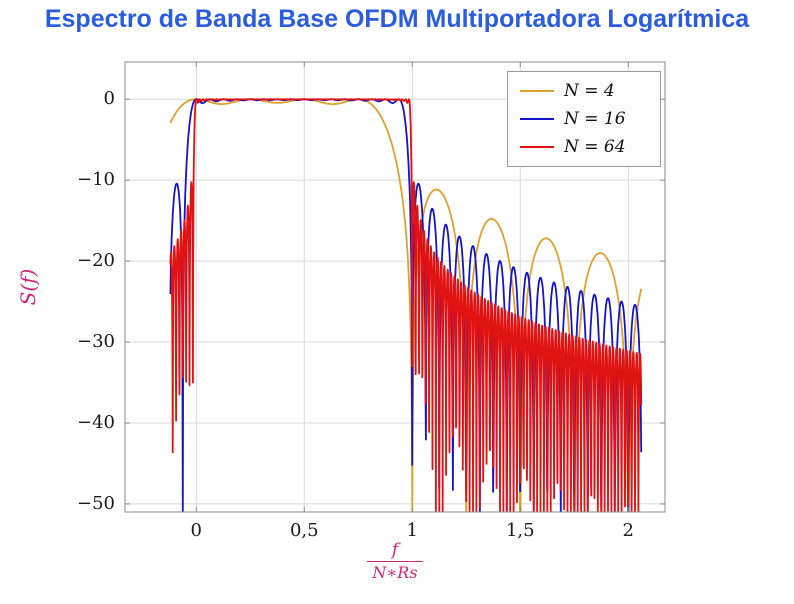  I want to click on x-axis-label: f N∗Rs, so click(395, 561).